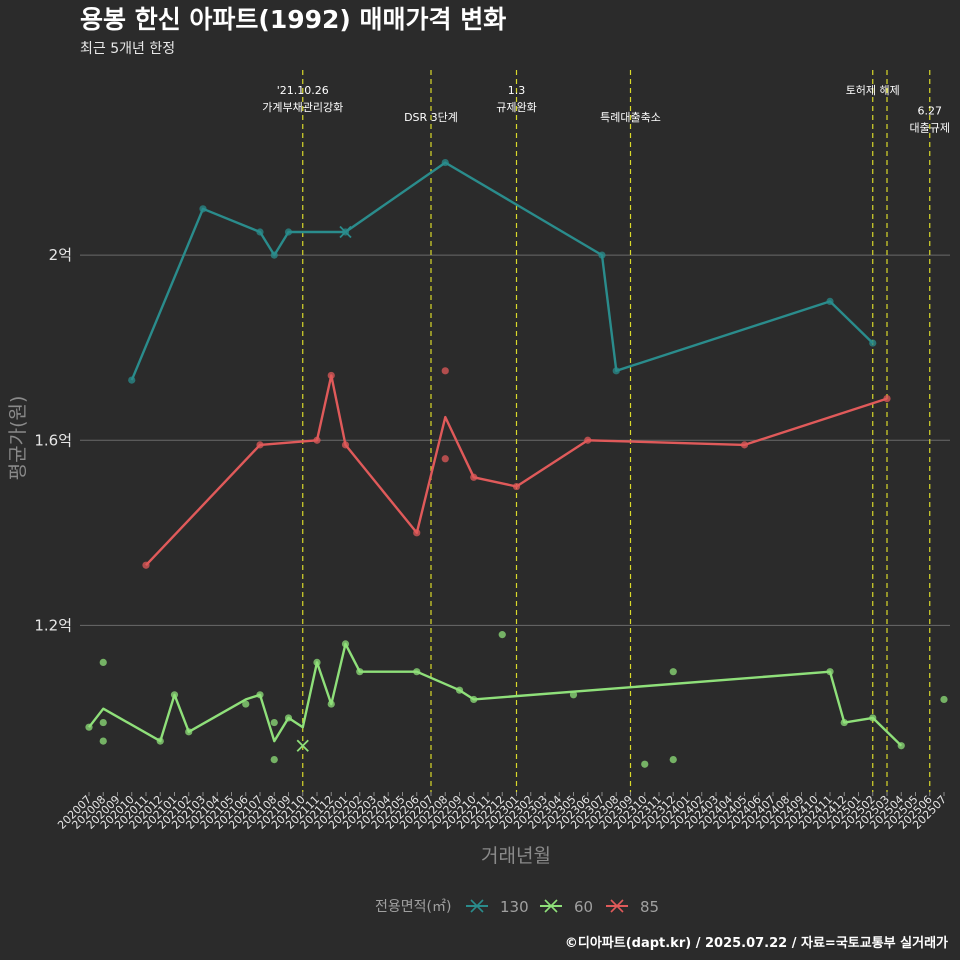 The image size is (960, 960). I want to click on y-tick-label-1: 1.6억, so click(53, 440).